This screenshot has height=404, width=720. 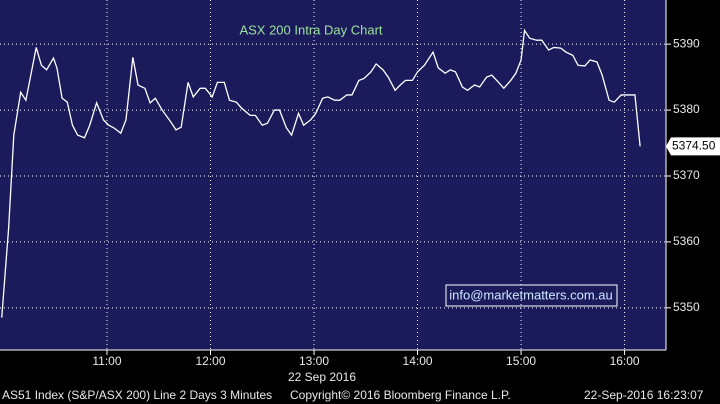 What do you see at coordinates (314, 361) in the screenshot?
I see `x-tick-label: 13:00` at bounding box center [314, 361].